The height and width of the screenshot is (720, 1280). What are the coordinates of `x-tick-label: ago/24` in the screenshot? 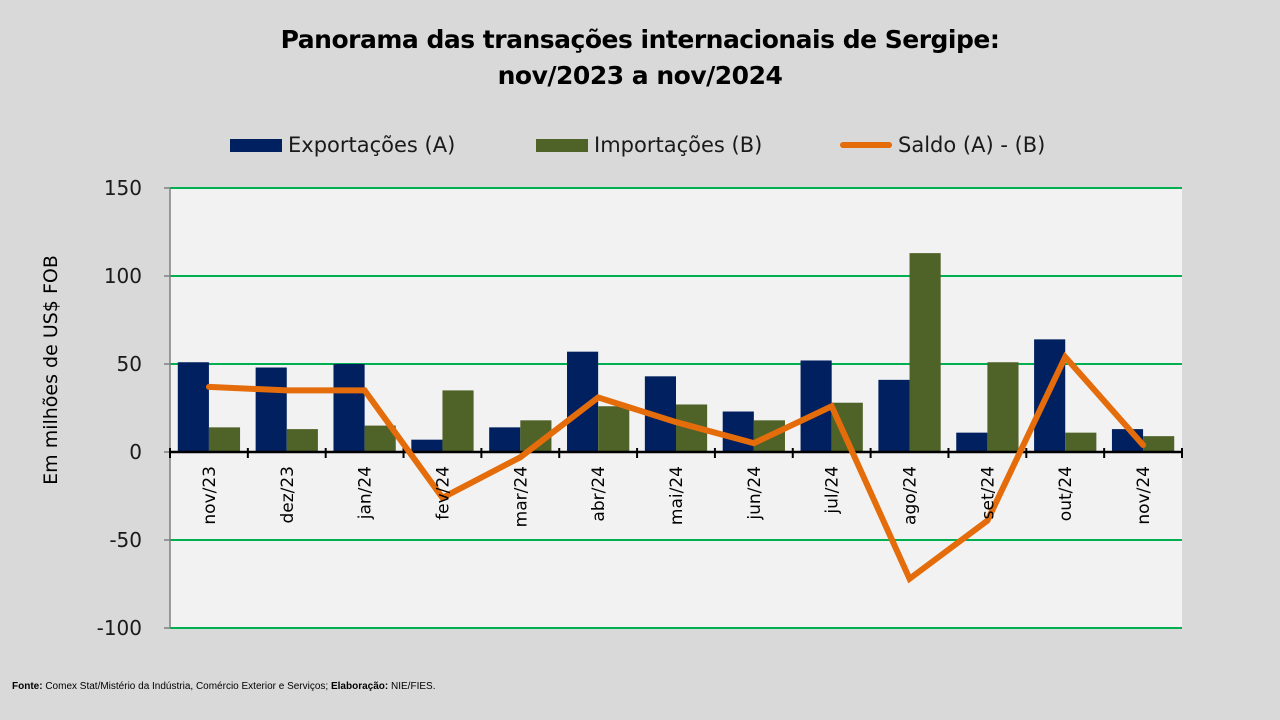 It's located at (911, 495).